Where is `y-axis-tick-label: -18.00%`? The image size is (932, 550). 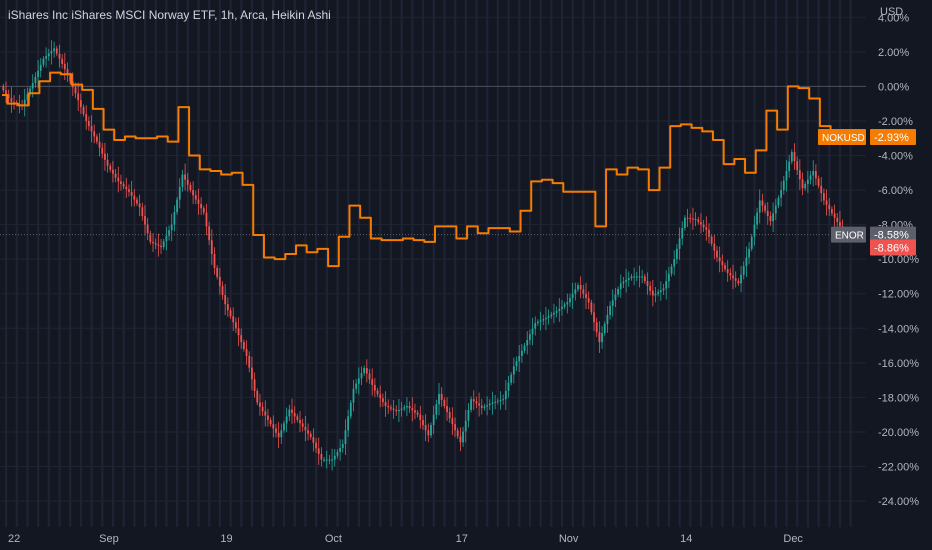 y-axis-tick-label: -18.00% is located at coordinates (898, 398).